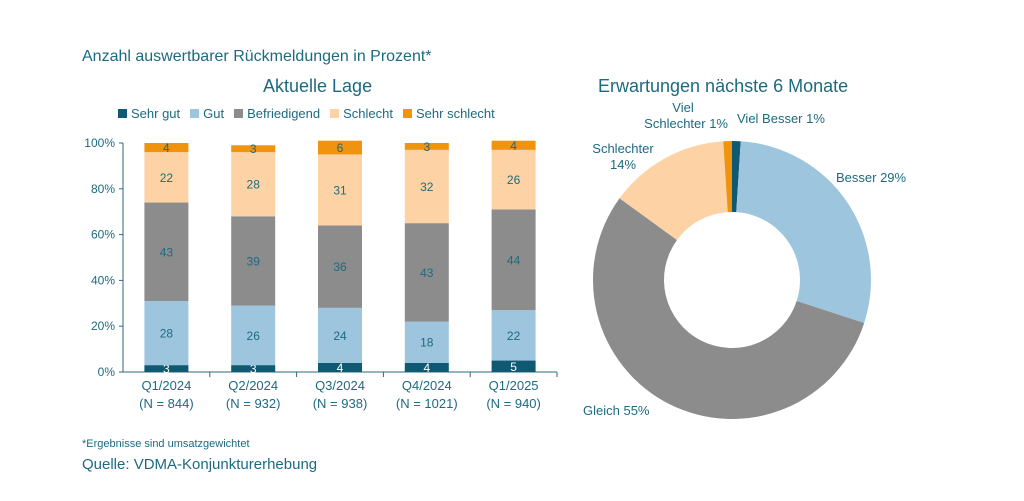 The height and width of the screenshot is (501, 1024). What do you see at coordinates (253, 385) in the screenshot?
I see `x-tick-label: Q2/2024` at bounding box center [253, 385].